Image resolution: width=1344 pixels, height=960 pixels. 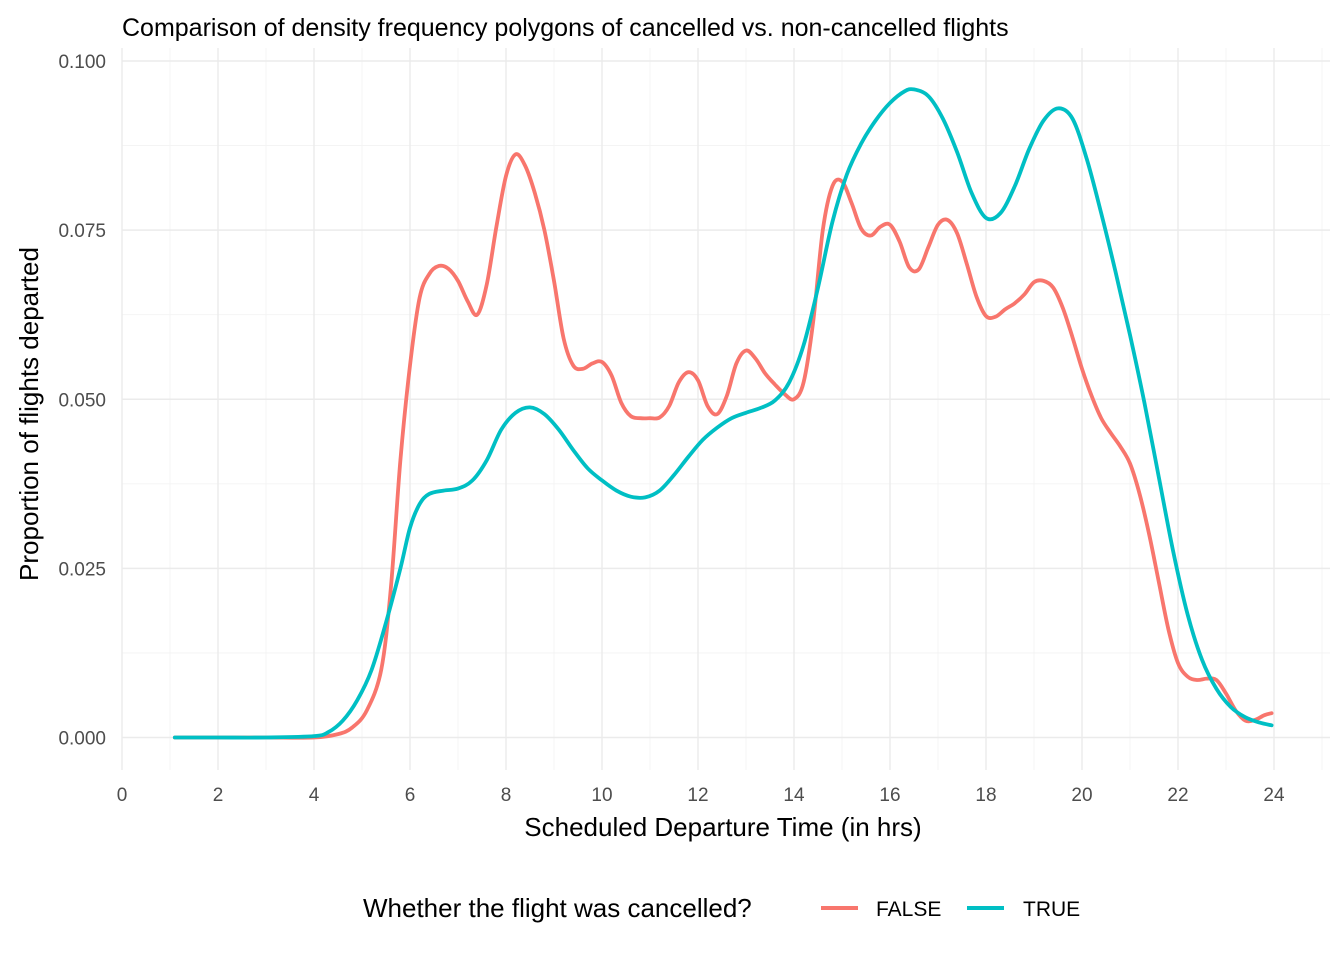 I want to click on x-tick-label: 14, so click(x=794, y=795).